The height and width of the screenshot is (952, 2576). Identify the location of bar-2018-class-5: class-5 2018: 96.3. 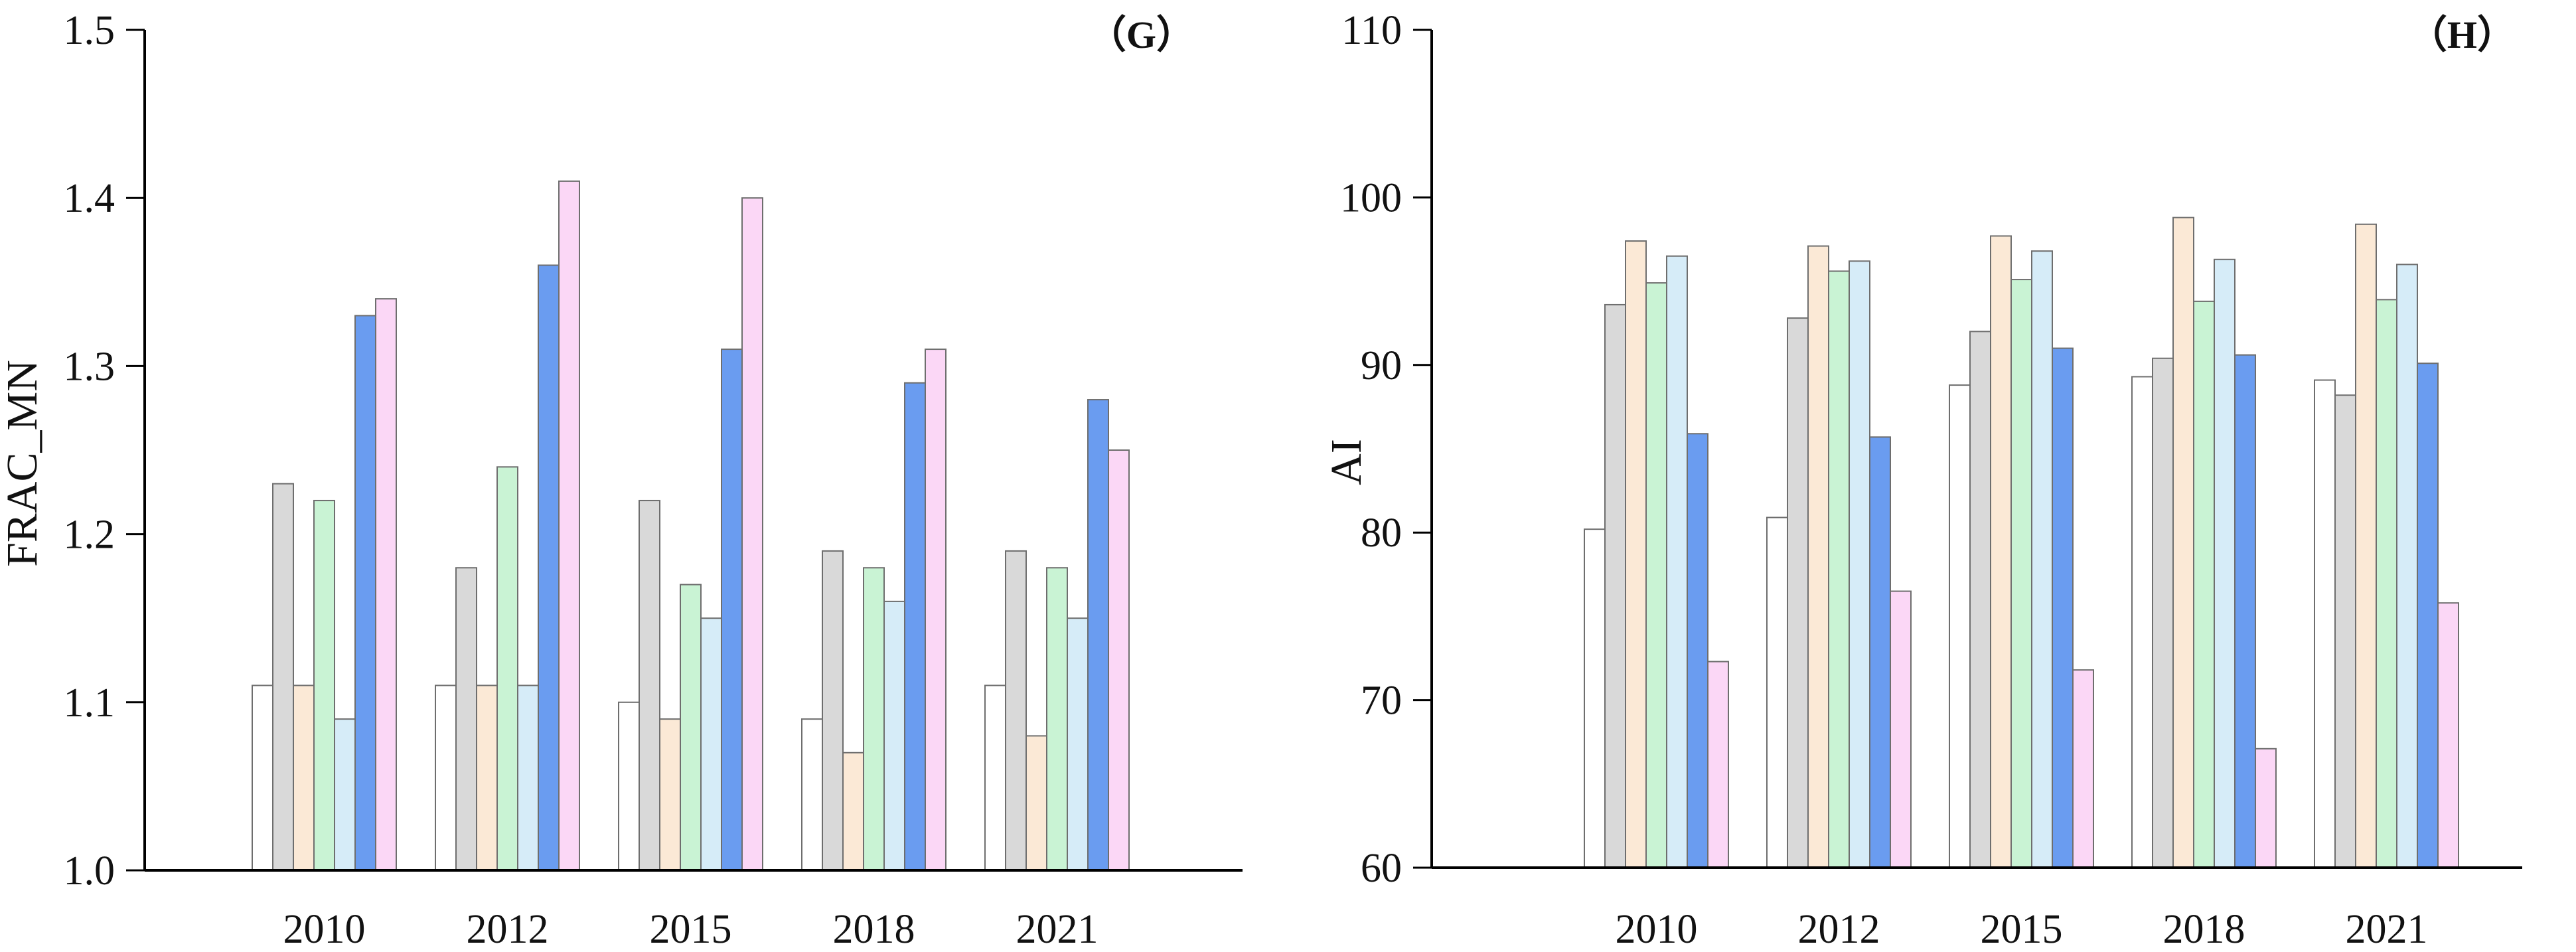
(2224, 563).